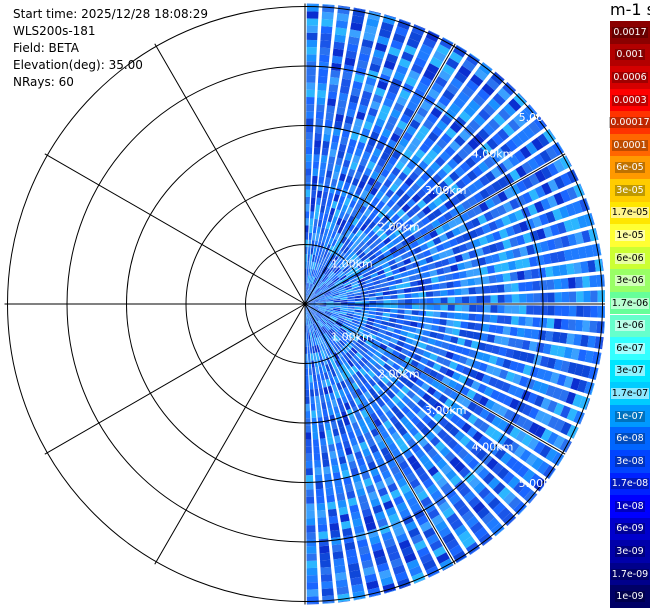  Describe the element at coordinates (630, 190) in the screenshot. I see `colorbar-tick-label: 3e-05` at that location.